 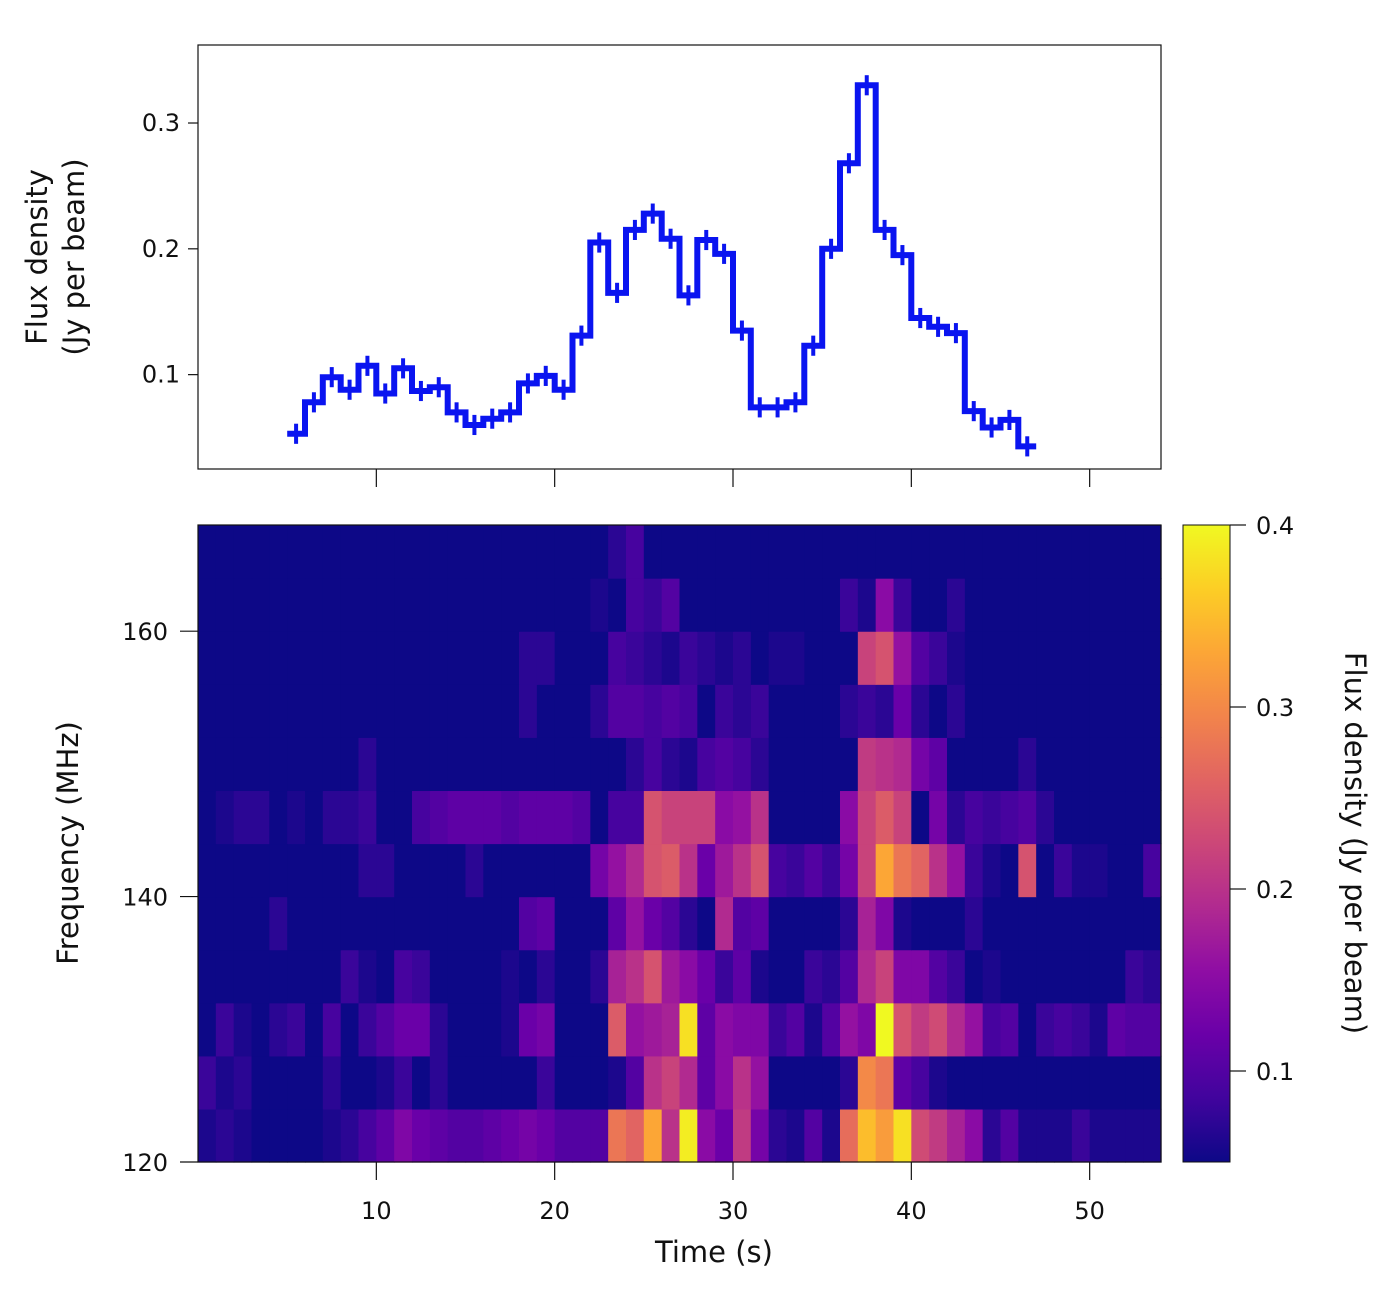 What do you see at coordinates (1089, 1211) in the screenshot?
I see `dynamic-spectrum-x-tick-label: 50` at bounding box center [1089, 1211].